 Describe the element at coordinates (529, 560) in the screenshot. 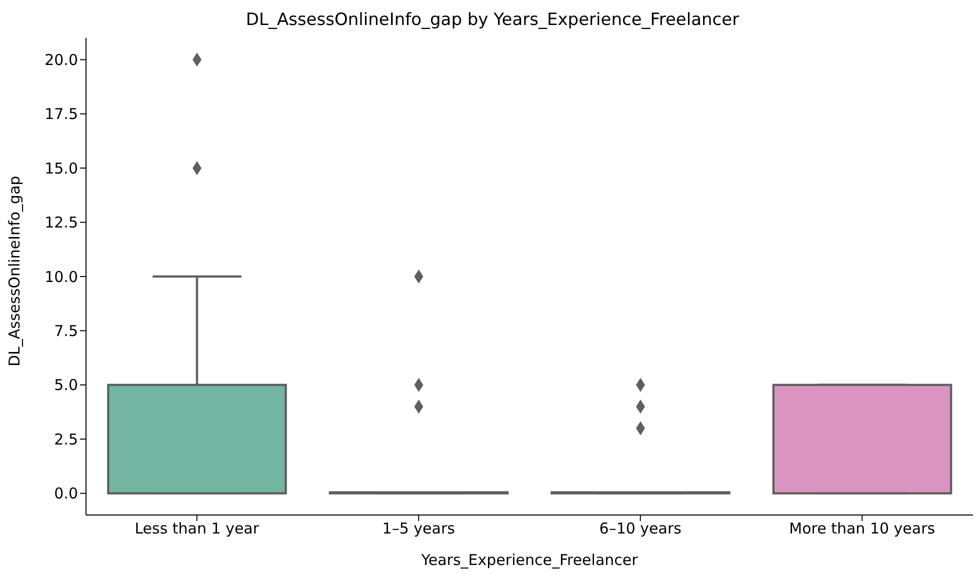

I see `x-axis-title: Years_Experience_Freelancer` at that location.